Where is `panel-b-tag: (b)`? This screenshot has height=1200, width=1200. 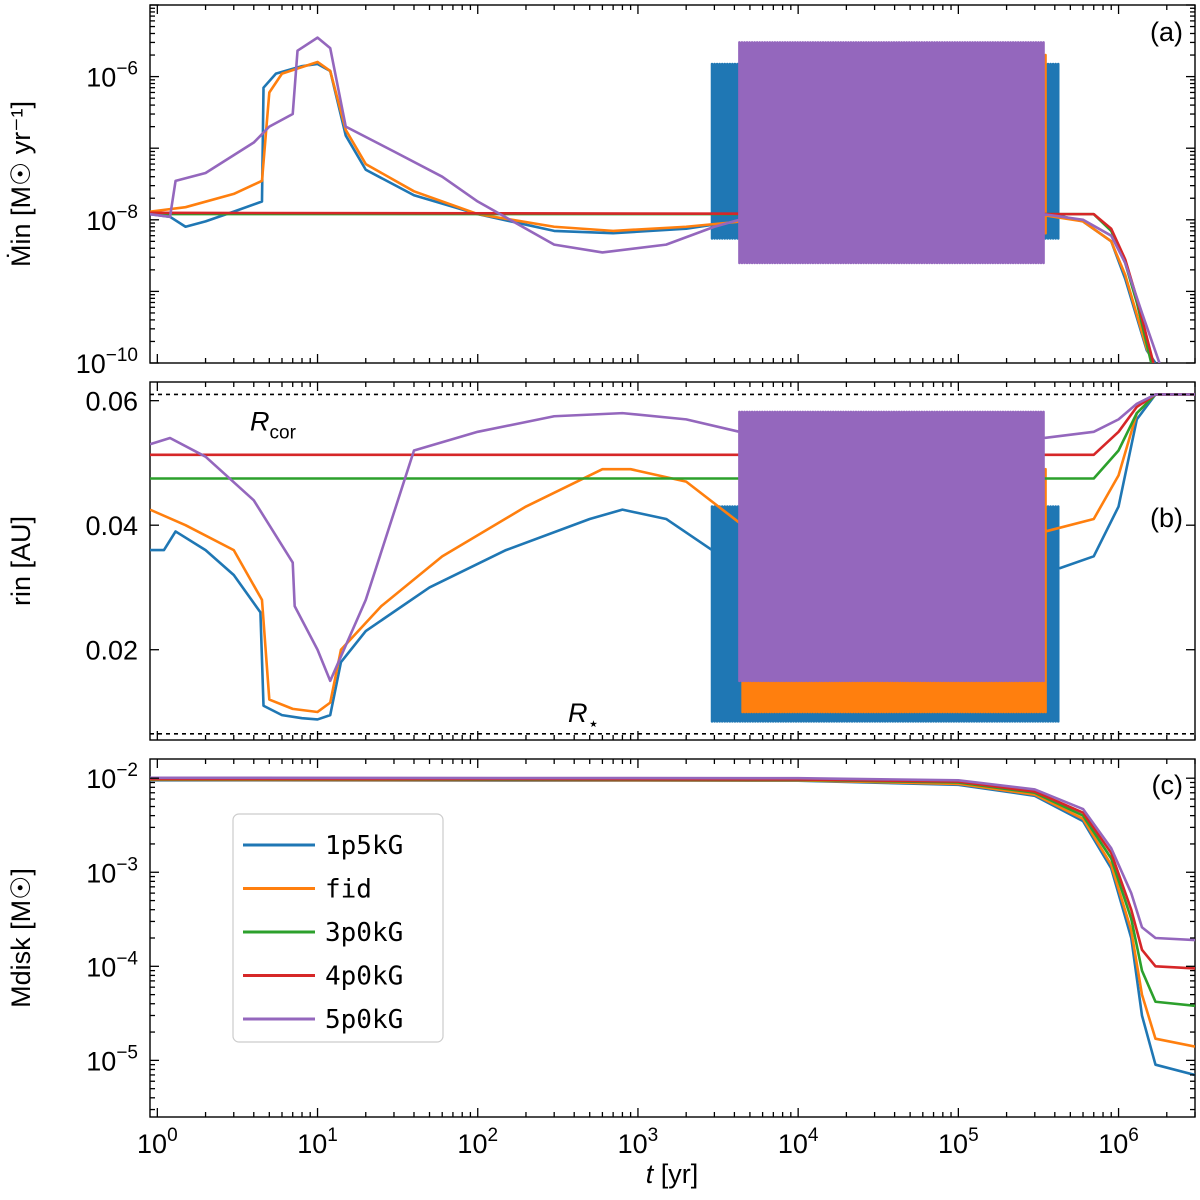 panel-b-tag: (b) is located at coordinates (1166, 518).